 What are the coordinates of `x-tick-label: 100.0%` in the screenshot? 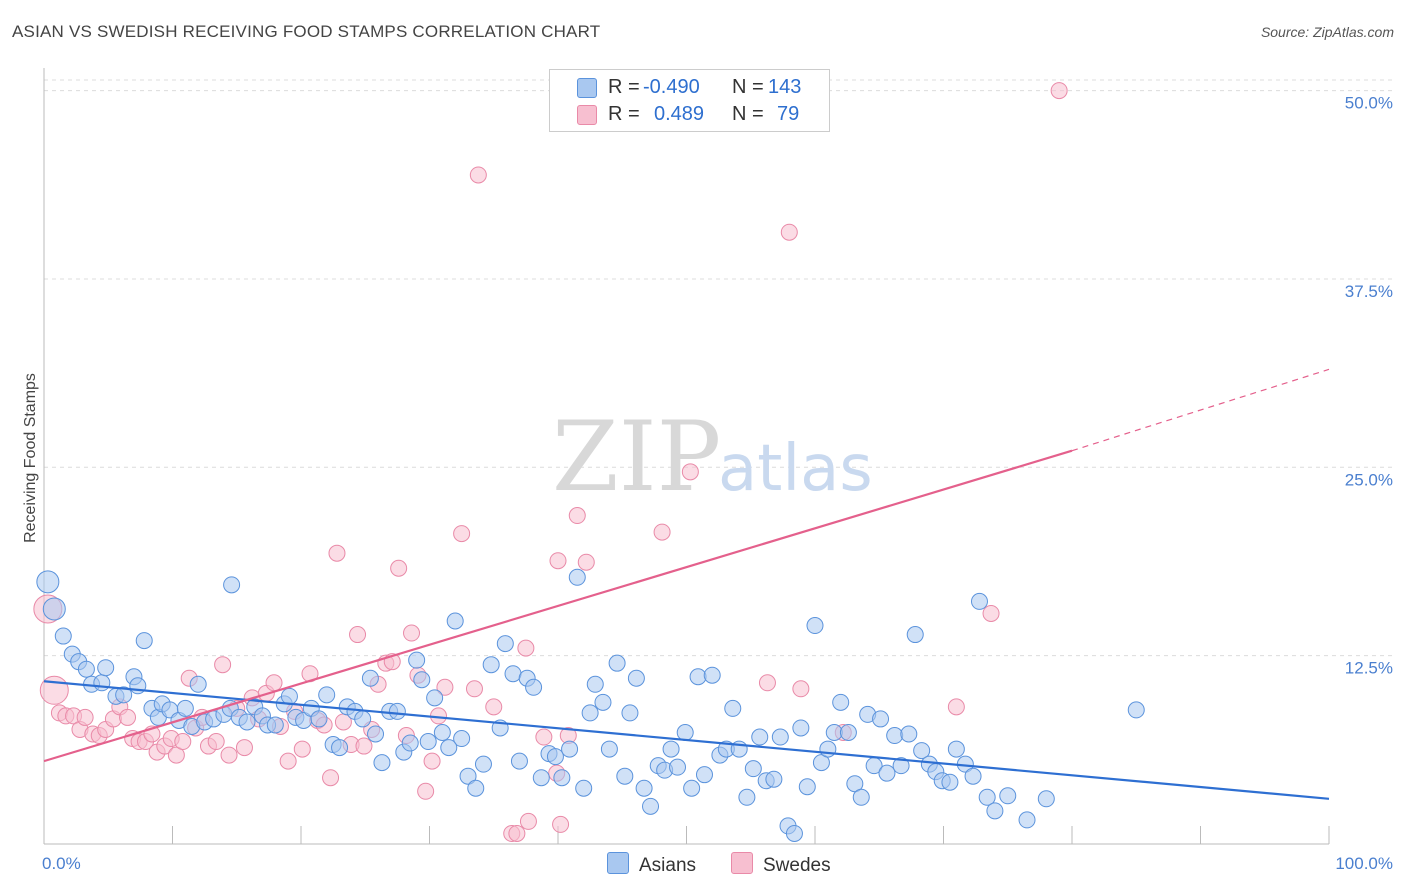 It's located at (1364, 863).